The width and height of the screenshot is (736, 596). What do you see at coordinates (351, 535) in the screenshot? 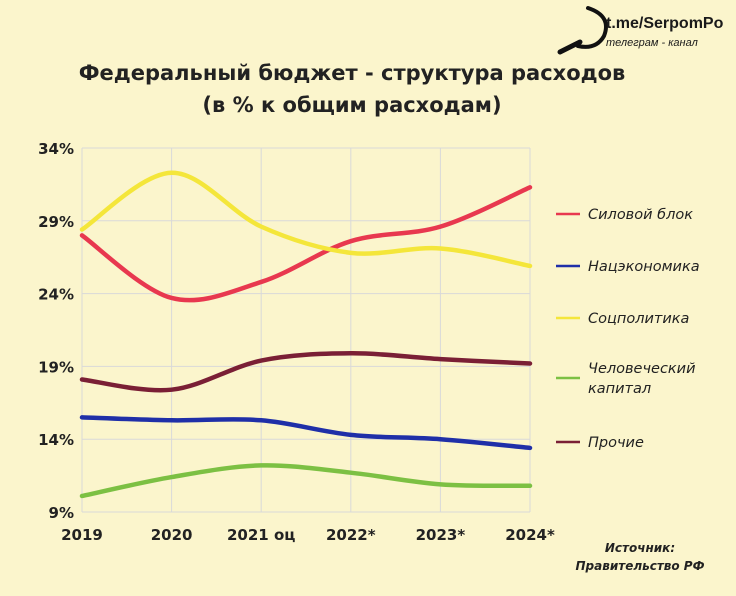
I see `x-tick-label: 2022*` at bounding box center [351, 535].